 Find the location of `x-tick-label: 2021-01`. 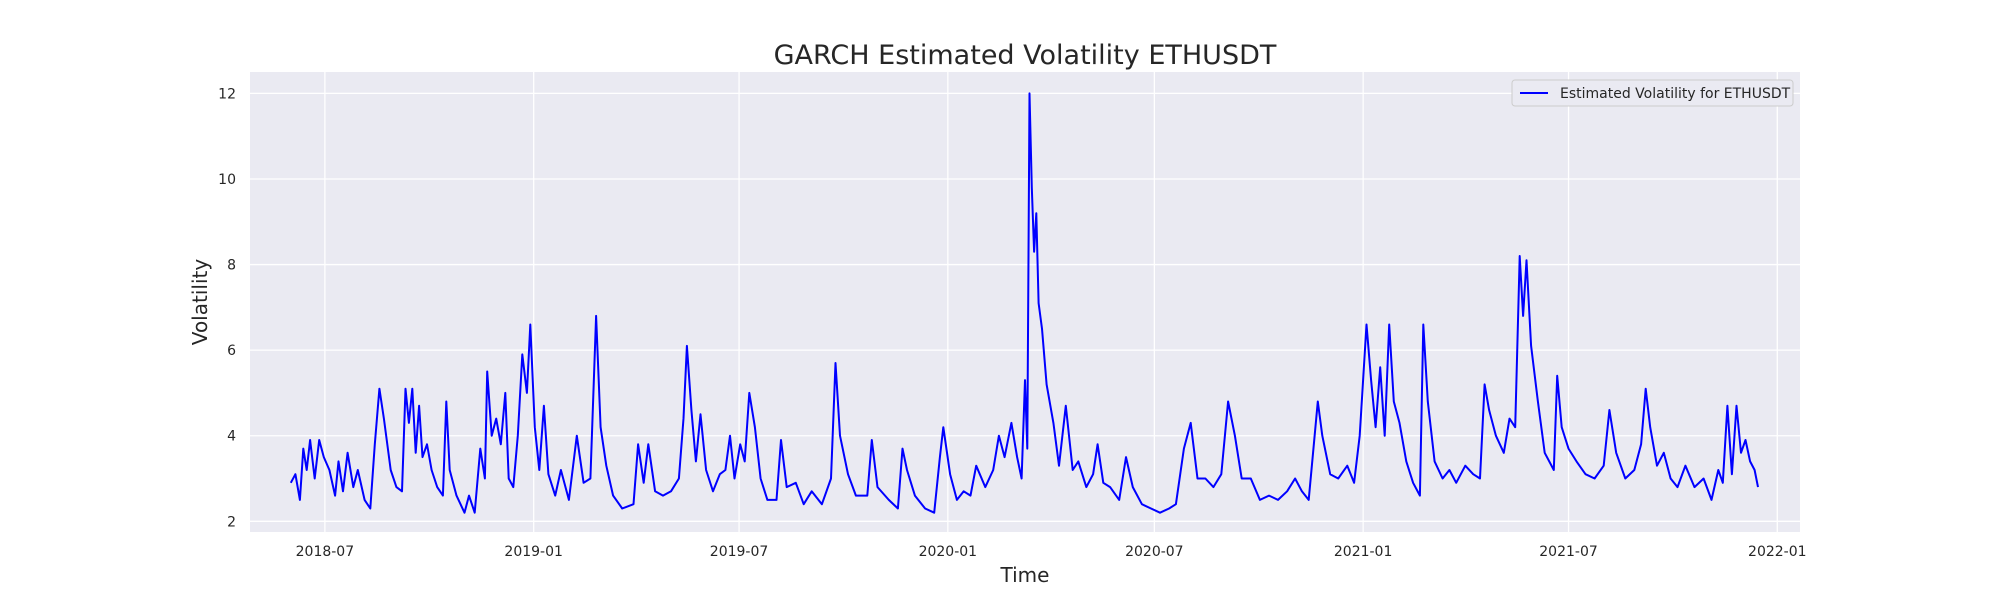

x-tick-label: 2021-01 is located at coordinates (1363, 552).